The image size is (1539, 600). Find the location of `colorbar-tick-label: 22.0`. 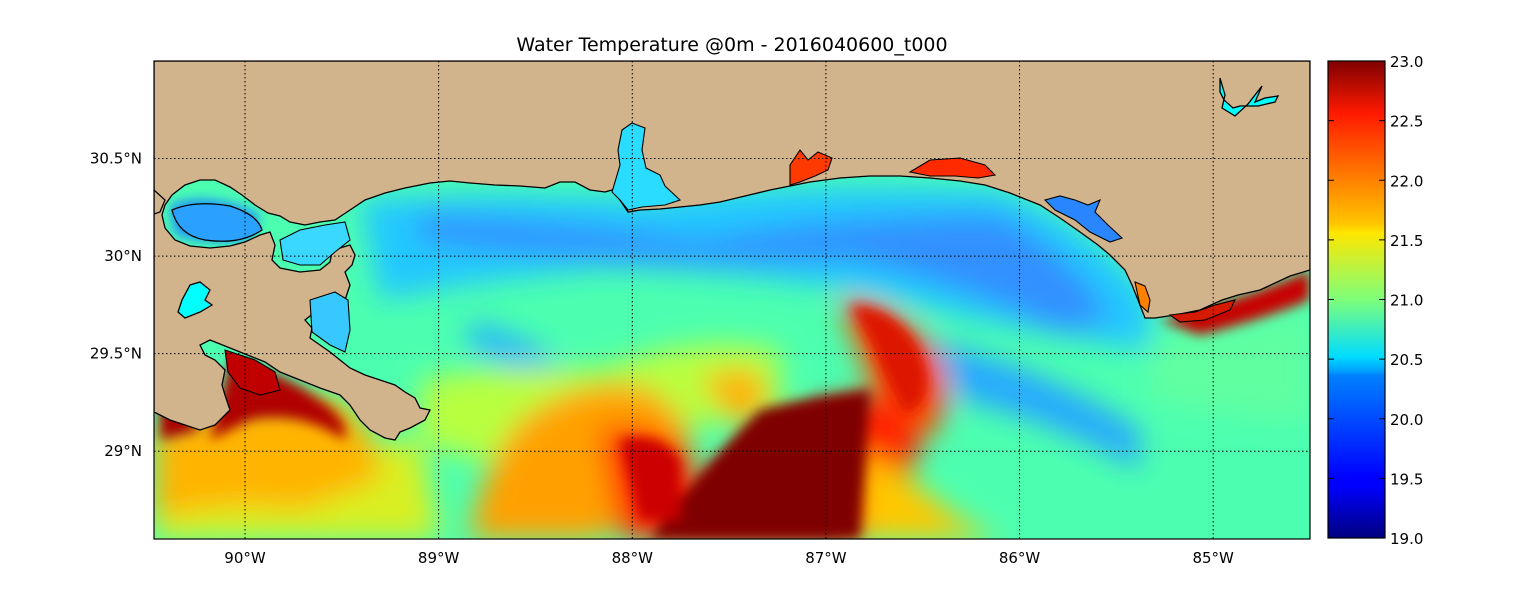

colorbar-tick-label: 22.0 is located at coordinates (1406, 181).